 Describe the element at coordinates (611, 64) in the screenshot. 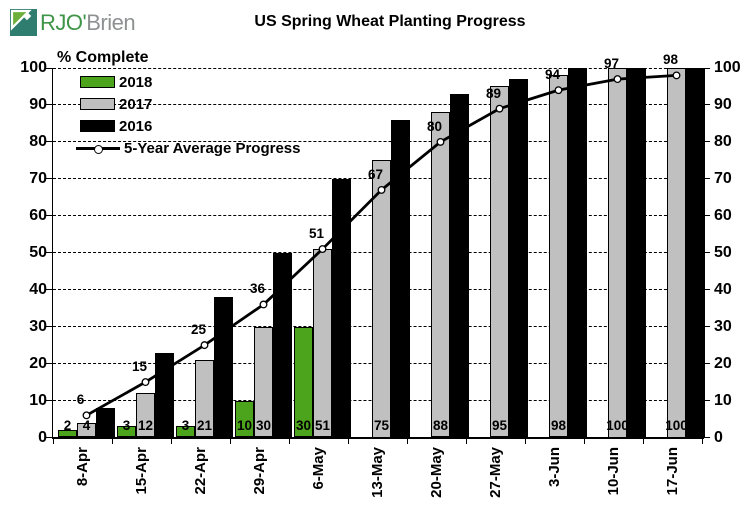

I see `average-label-10-Jun: 97` at that location.